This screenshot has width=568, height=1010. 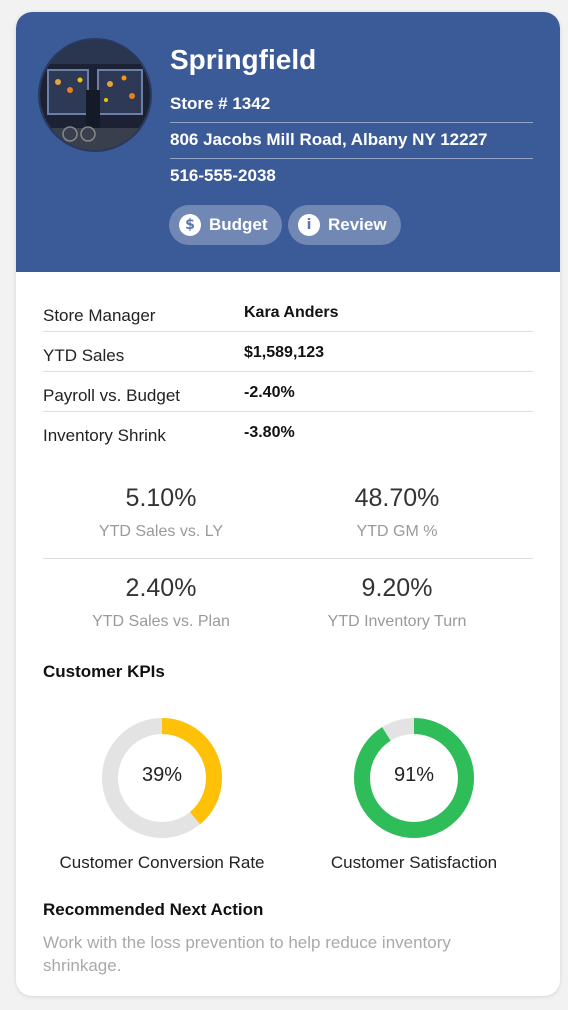 I want to click on detail-value: -2.40%, so click(x=269, y=392).